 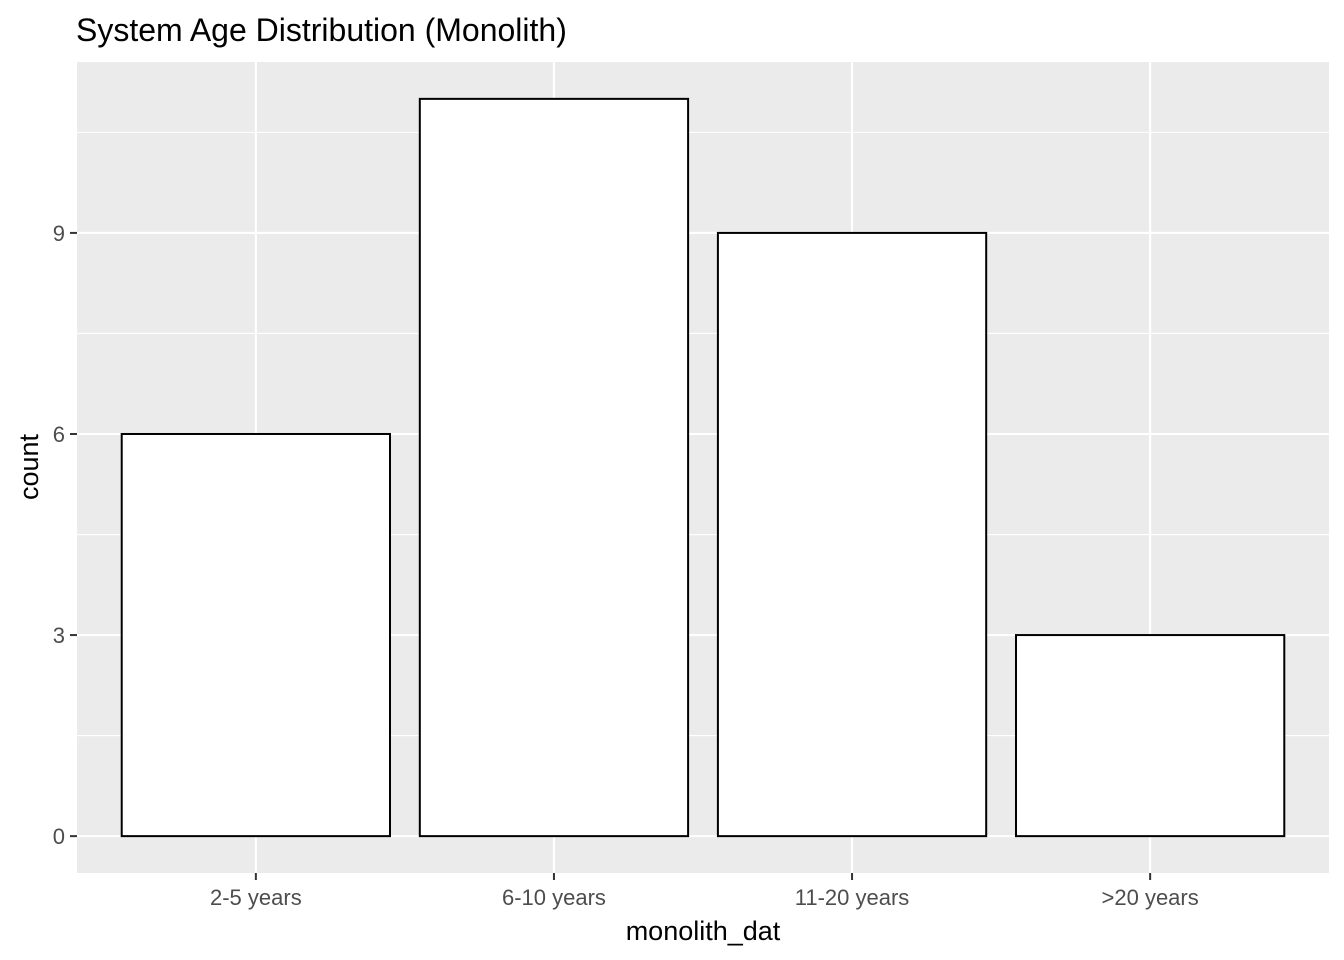 I want to click on x-tick-label: 6-10 years, so click(x=554, y=897).